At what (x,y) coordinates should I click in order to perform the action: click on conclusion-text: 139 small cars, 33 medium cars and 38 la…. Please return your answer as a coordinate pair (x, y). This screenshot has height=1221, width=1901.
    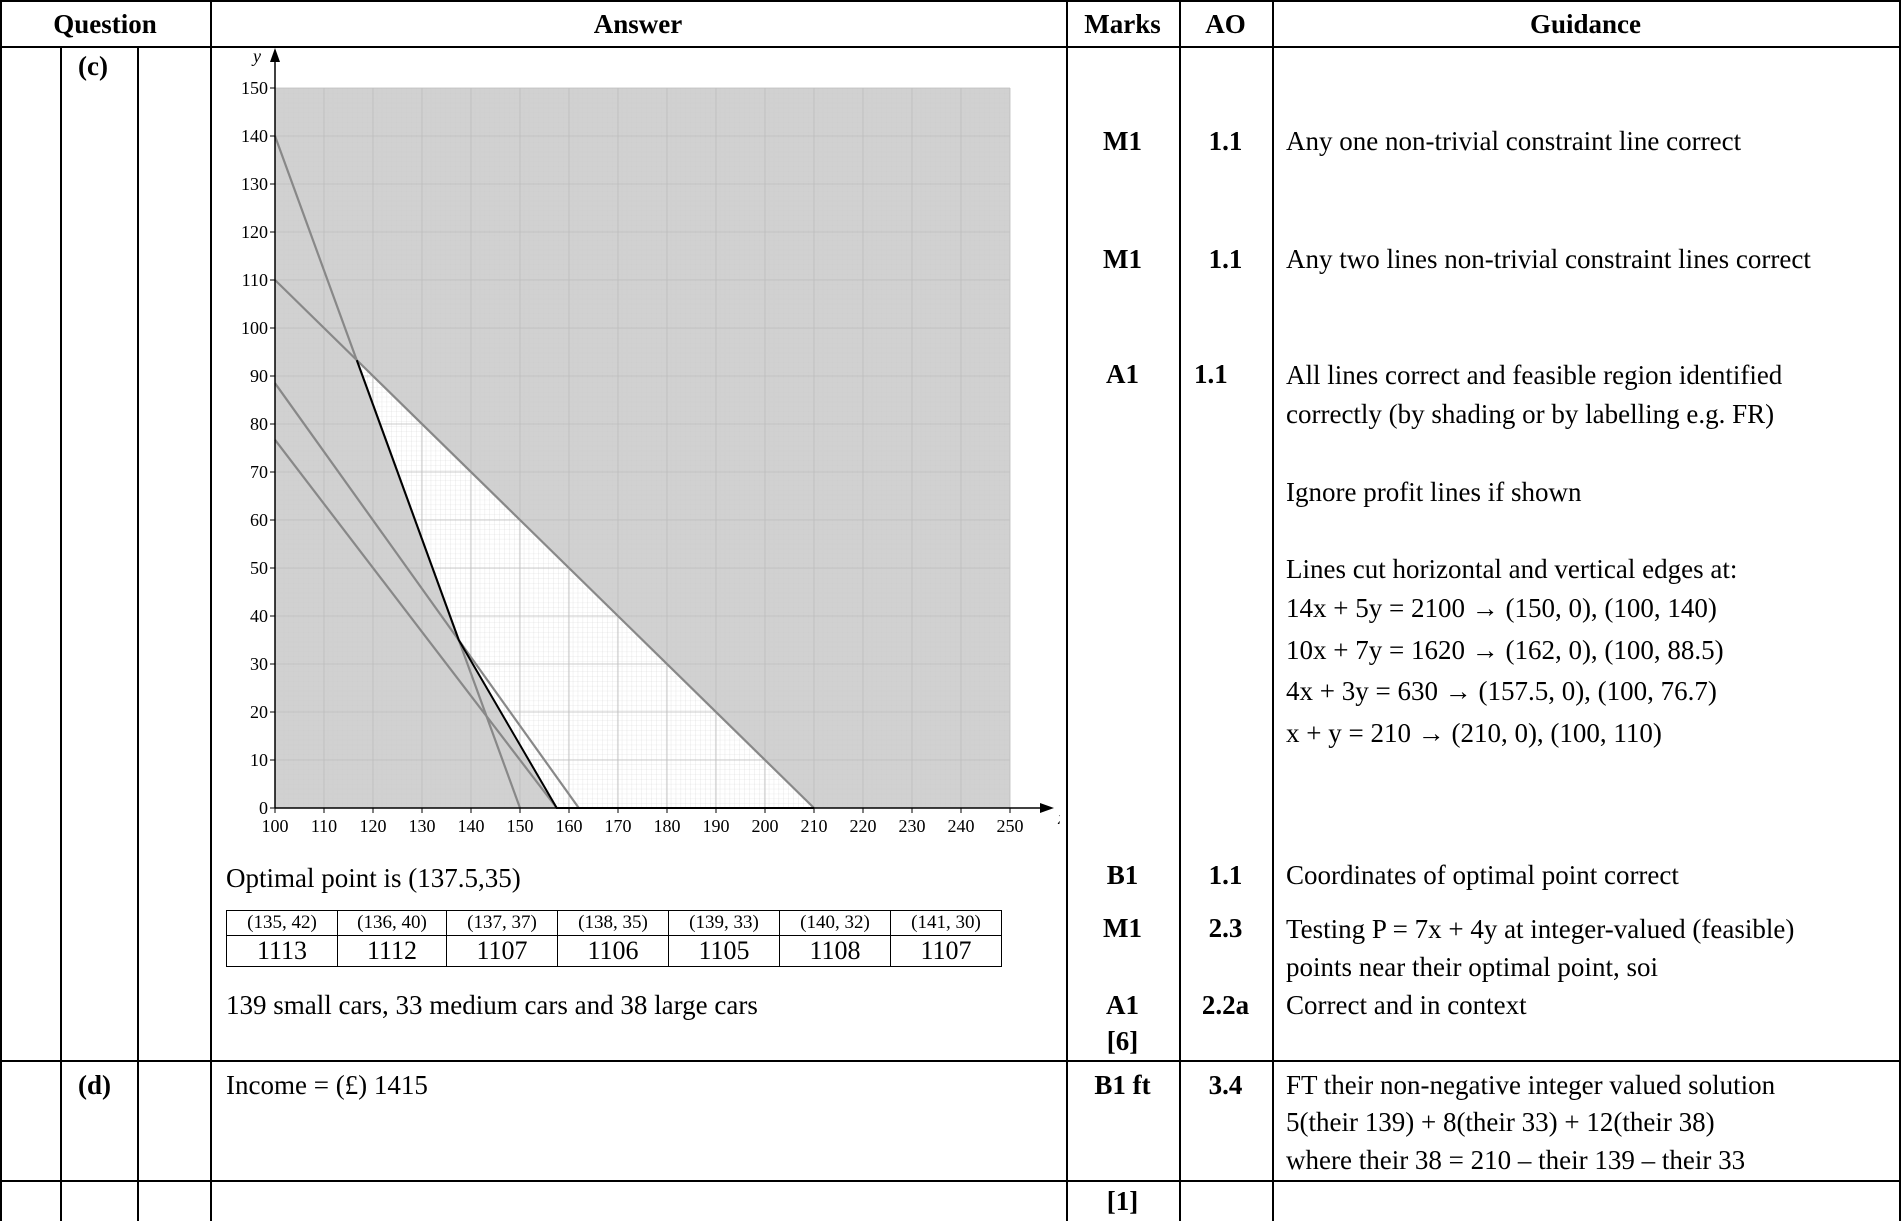
    Looking at the image, I should click on (492, 1005).